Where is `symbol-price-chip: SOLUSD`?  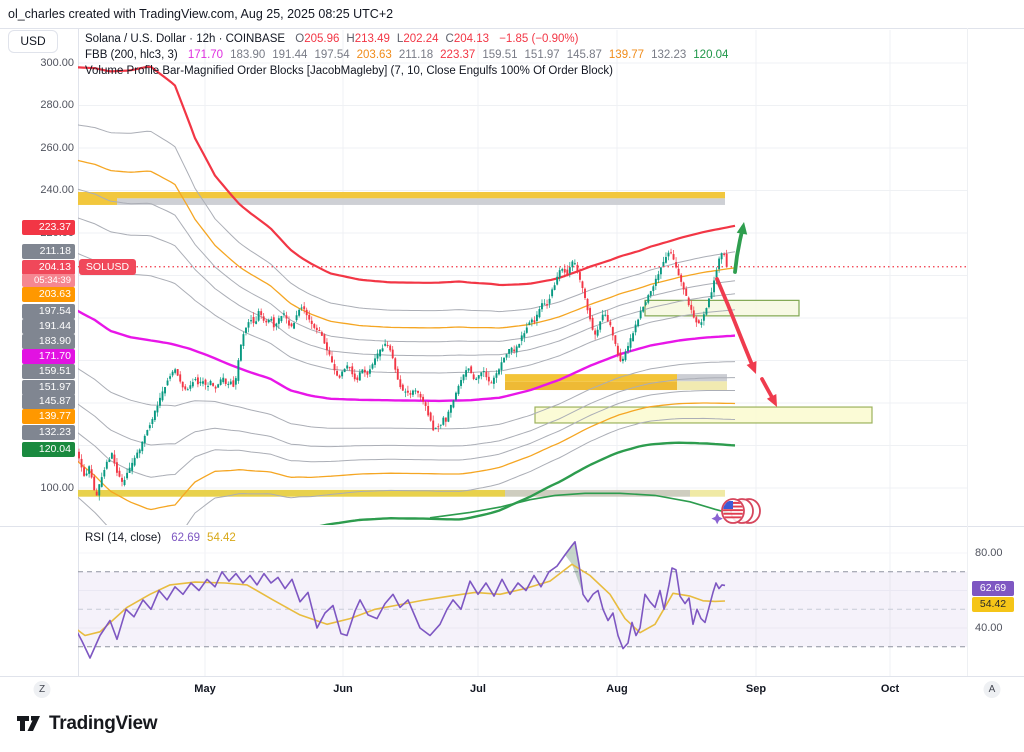
symbol-price-chip: SOLUSD is located at coordinates (107, 266).